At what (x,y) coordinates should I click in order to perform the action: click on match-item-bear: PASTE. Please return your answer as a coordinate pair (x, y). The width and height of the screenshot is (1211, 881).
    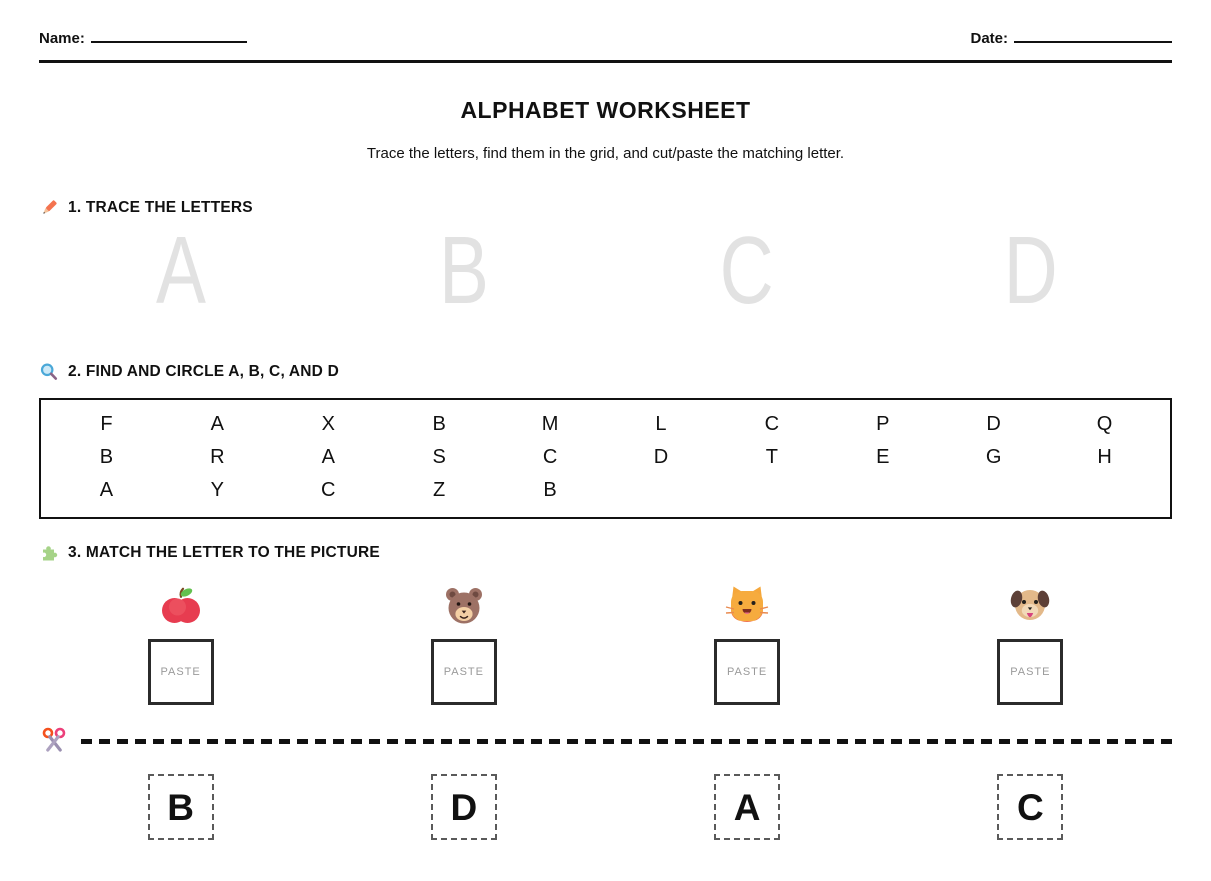
    Looking at the image, I should click on (463, 644).